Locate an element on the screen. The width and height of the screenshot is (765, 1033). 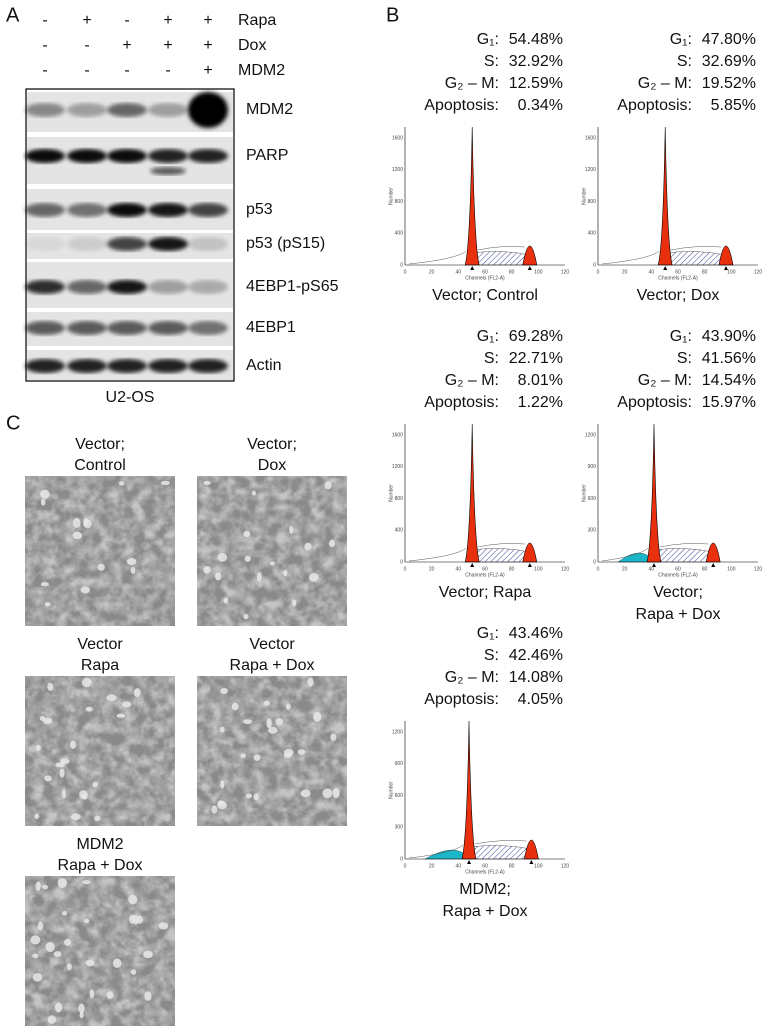
hist-g2 is located at coordinates (530, 552).